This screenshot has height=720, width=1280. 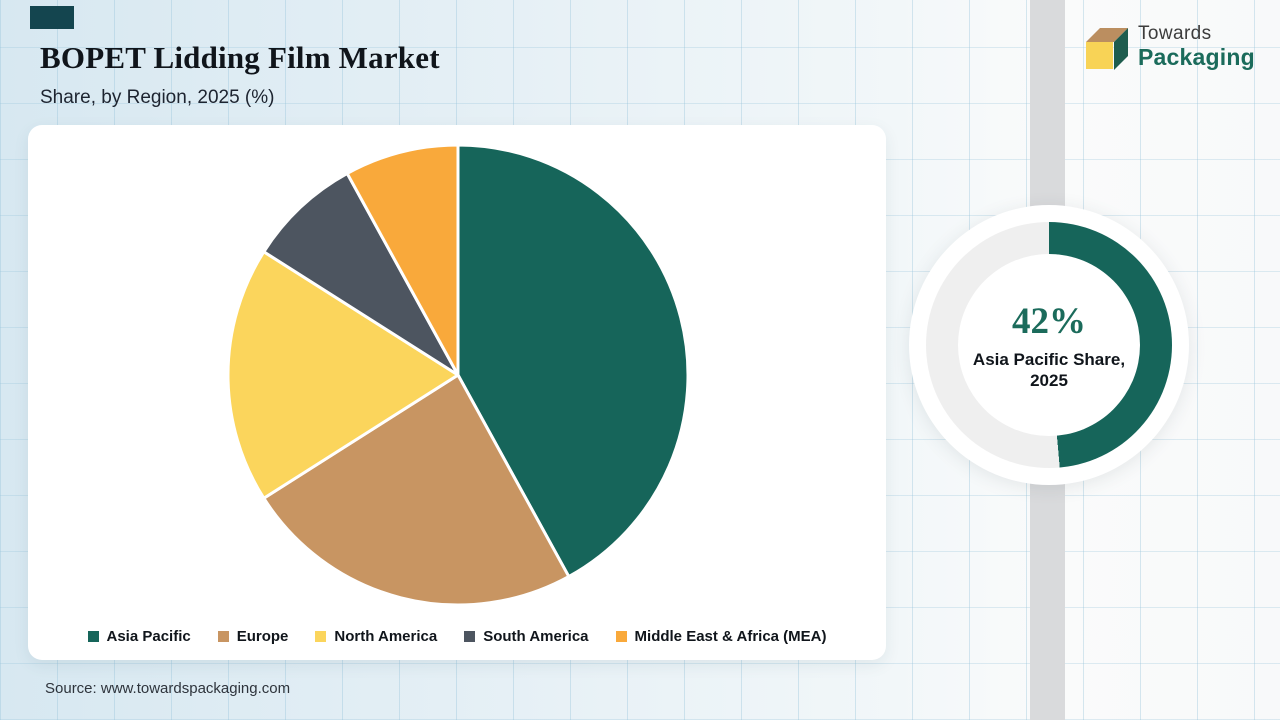 I want to click on logo-line1: Towards, so click(x=1175, y=33).